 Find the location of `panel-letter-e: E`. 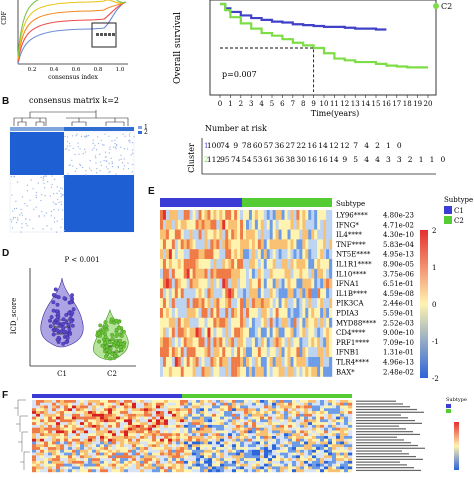

panel-letter-e: E is located at coordinates (151, 191).